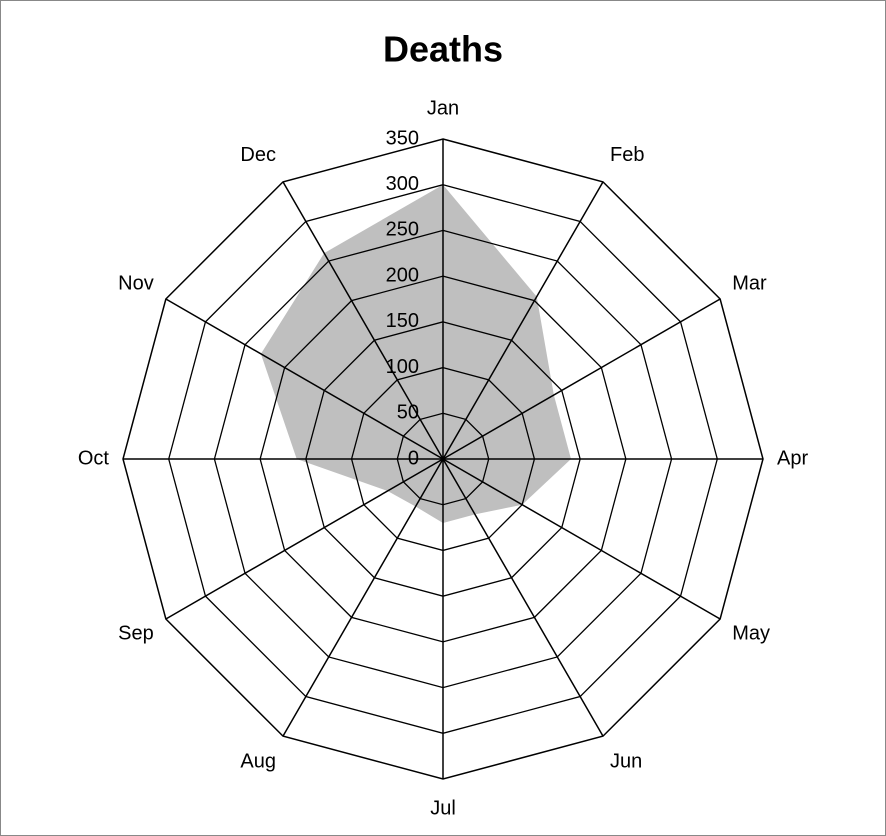 This screenshot has width=886, height=836. I want to click on r-tick-label: 200, so click(402, 275).